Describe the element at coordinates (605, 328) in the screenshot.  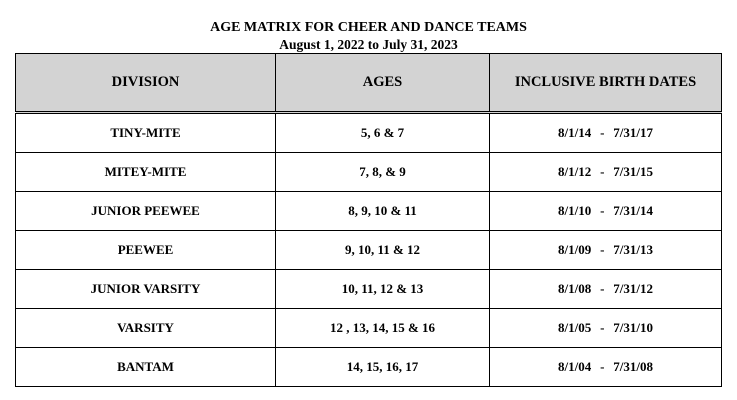
I see `birth-dates-cell: 8/1/05-7/31/10` at that location.